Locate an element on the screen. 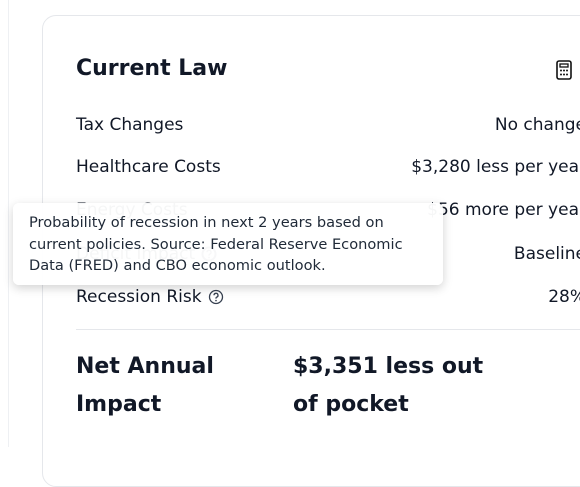 This screenshot has width=580, height=487. help-icon is located at coordinates (216, 297).